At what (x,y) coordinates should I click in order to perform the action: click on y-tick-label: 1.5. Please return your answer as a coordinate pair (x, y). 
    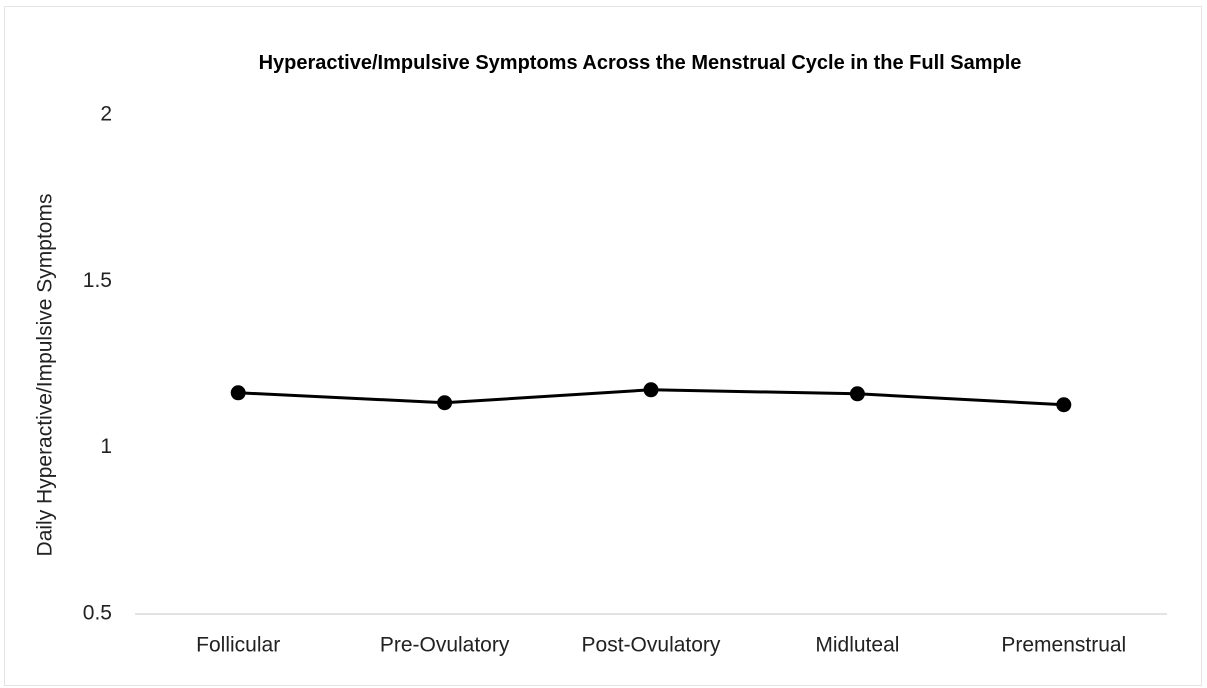
    Looking at the image, I should click on (97, 280).